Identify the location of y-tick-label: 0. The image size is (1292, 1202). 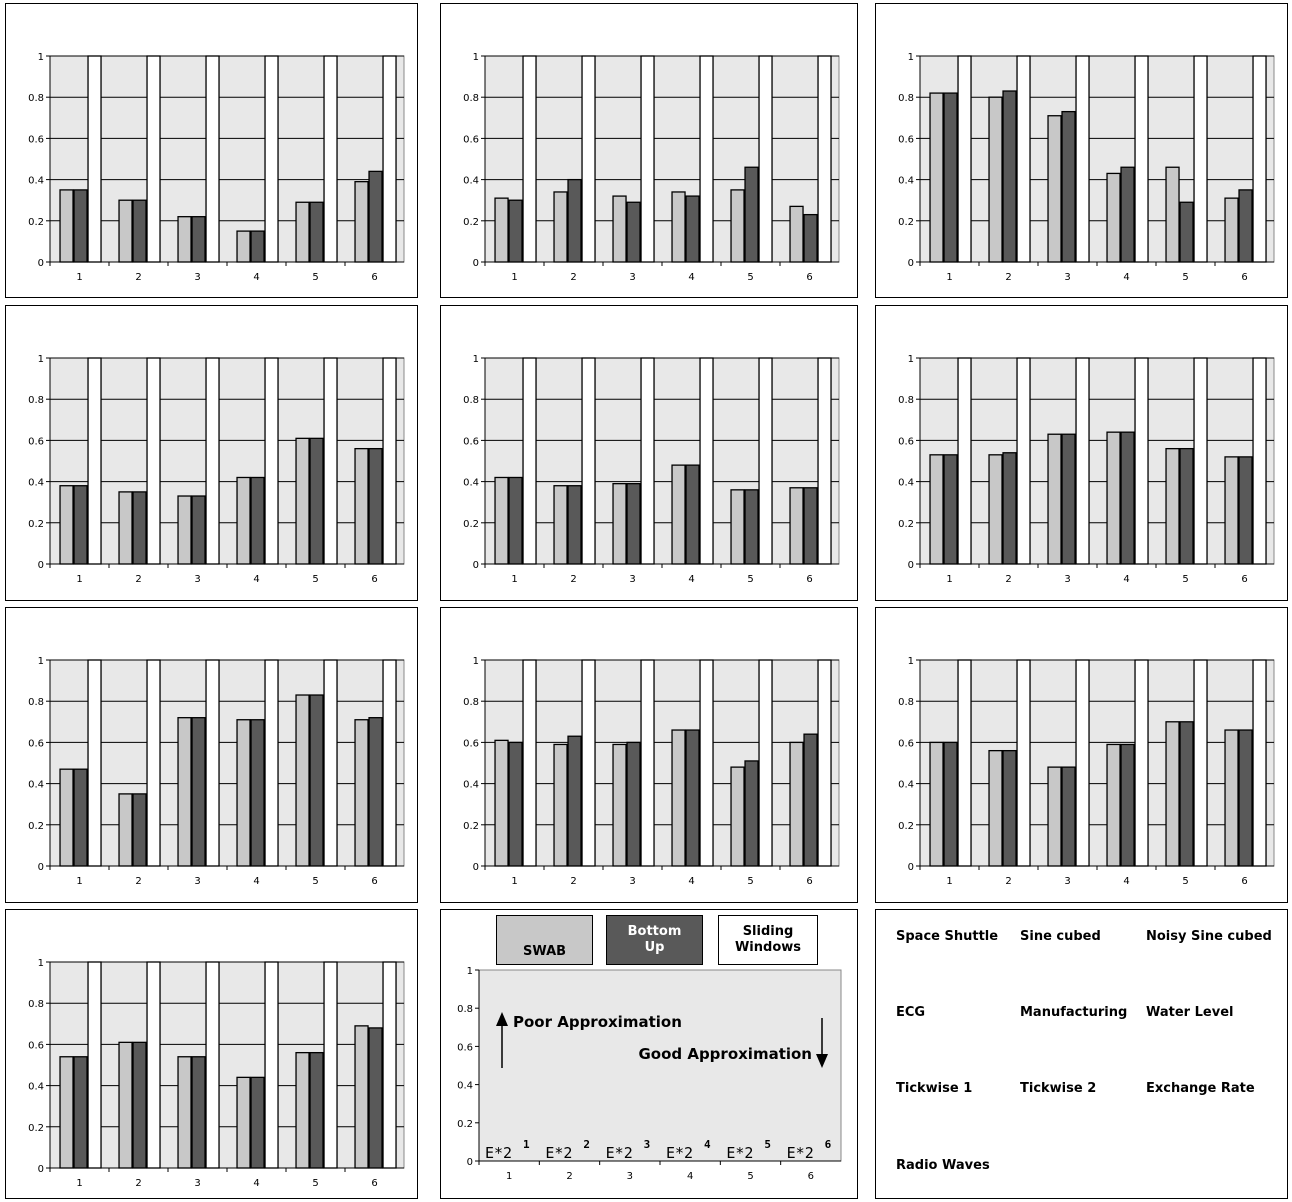
(41, 263).